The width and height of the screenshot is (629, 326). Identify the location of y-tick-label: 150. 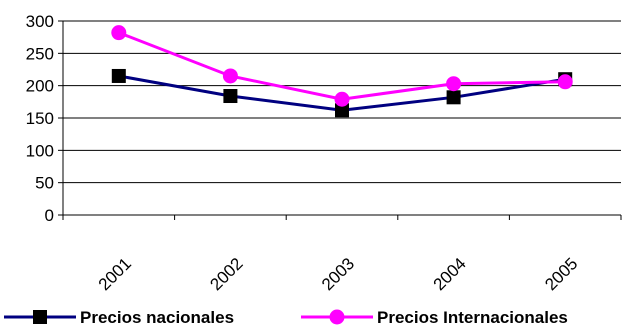
(40, 118).